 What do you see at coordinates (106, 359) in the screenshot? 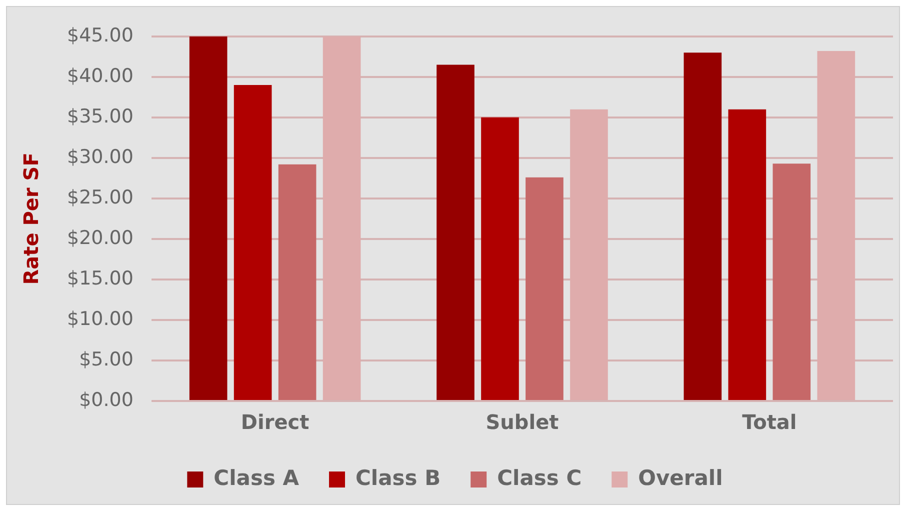
I see `y-tick-label: $5.00` at bounding box center [106, 359].